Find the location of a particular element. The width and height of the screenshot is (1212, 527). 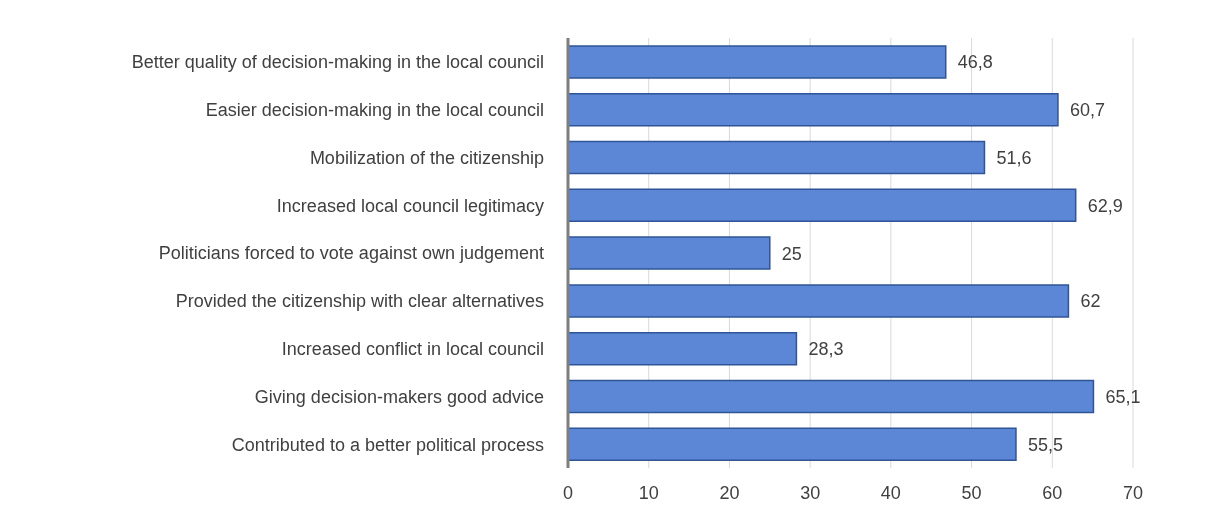

data-label: 46,8 is located at coordinates (975, 62).